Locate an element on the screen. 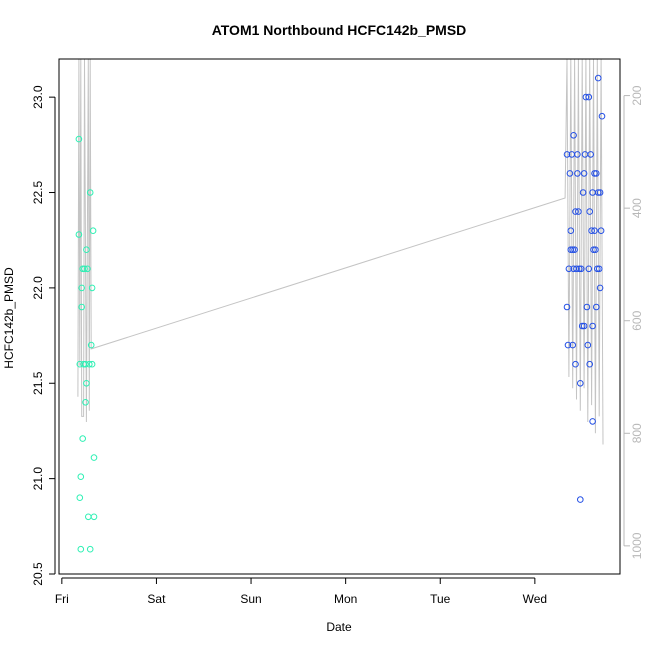 Image resolution: width=650 pixels, height=650 pixels. chart-title: ATOM1 Northbound HCFC142b_PMSD is located at coordinates (339, 30).